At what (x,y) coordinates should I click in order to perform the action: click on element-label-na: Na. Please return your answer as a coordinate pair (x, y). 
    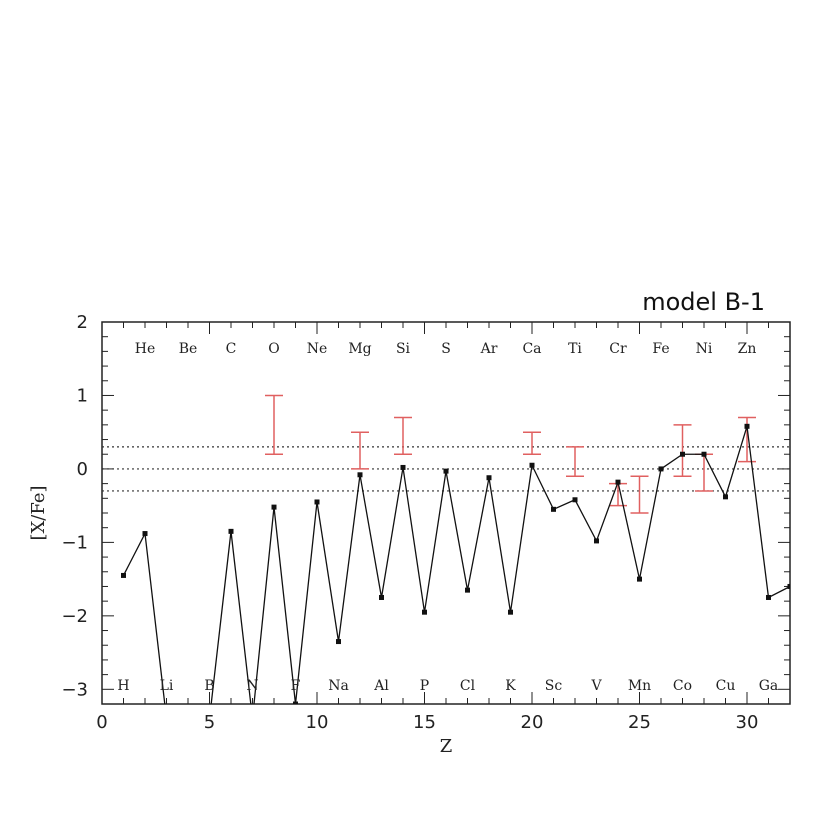
    Looking at the image, I should click on (338, 686).